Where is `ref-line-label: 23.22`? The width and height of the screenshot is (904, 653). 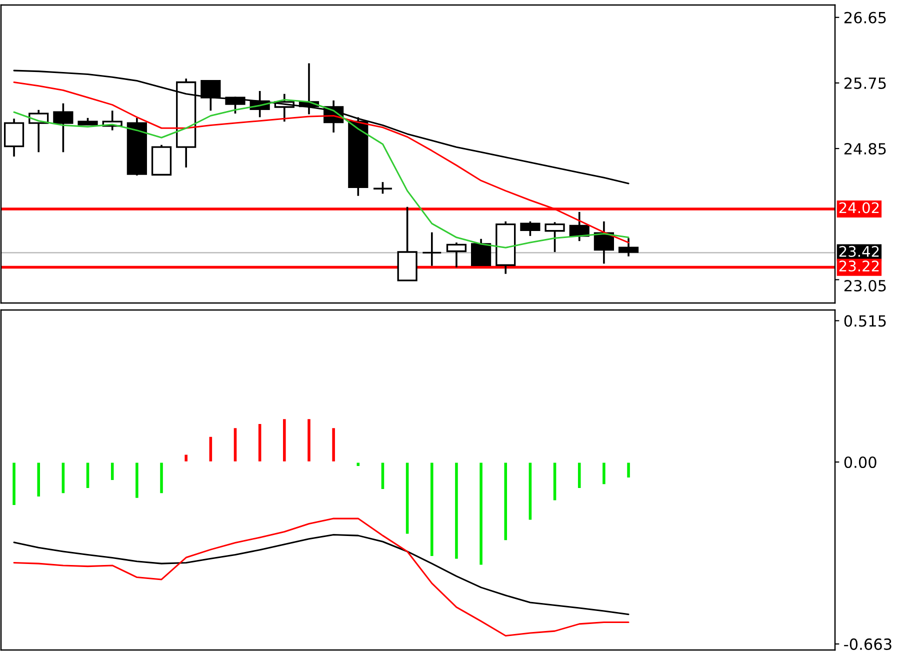 ref-line-label: 23.22 is located at coordinates (859, 266).